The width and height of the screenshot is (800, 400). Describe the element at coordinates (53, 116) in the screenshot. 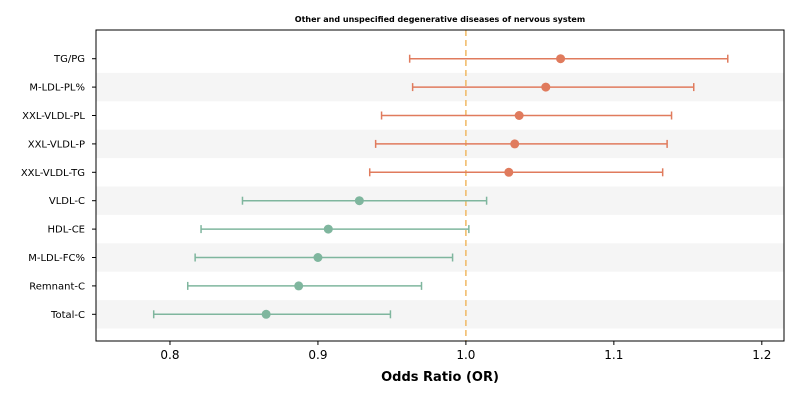

I see `y-tick-label: XXL-VLDL-PL` at that location.